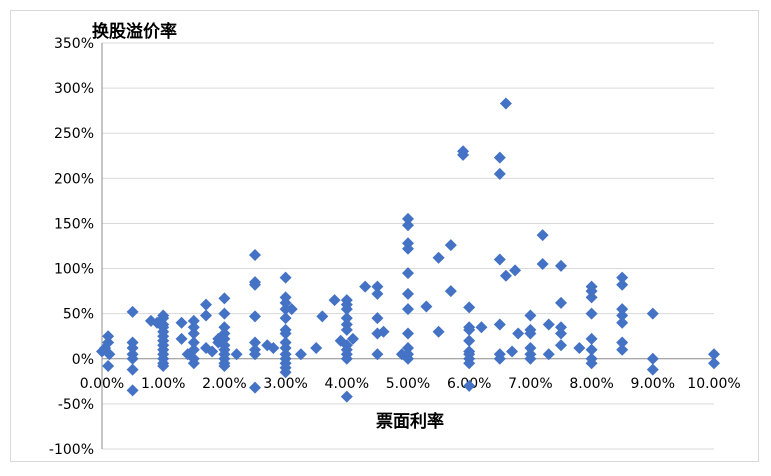 The image size is (771, 476). I want to click on x-tick-label: 7.00%, so click(530, 384).